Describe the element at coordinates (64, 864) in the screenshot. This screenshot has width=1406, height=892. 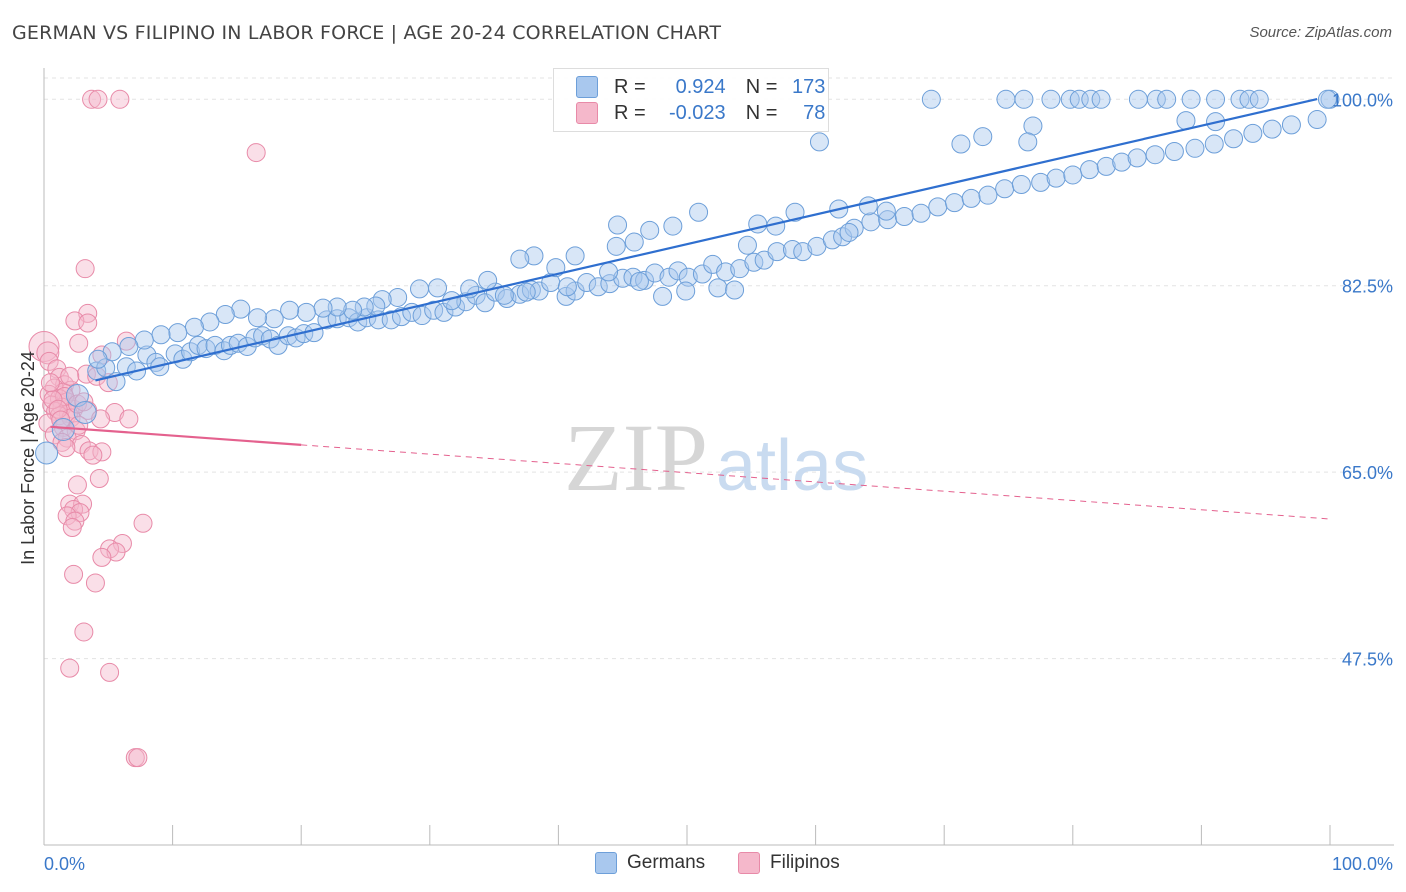
I see `x-tick-label: 0.0%` at that location.